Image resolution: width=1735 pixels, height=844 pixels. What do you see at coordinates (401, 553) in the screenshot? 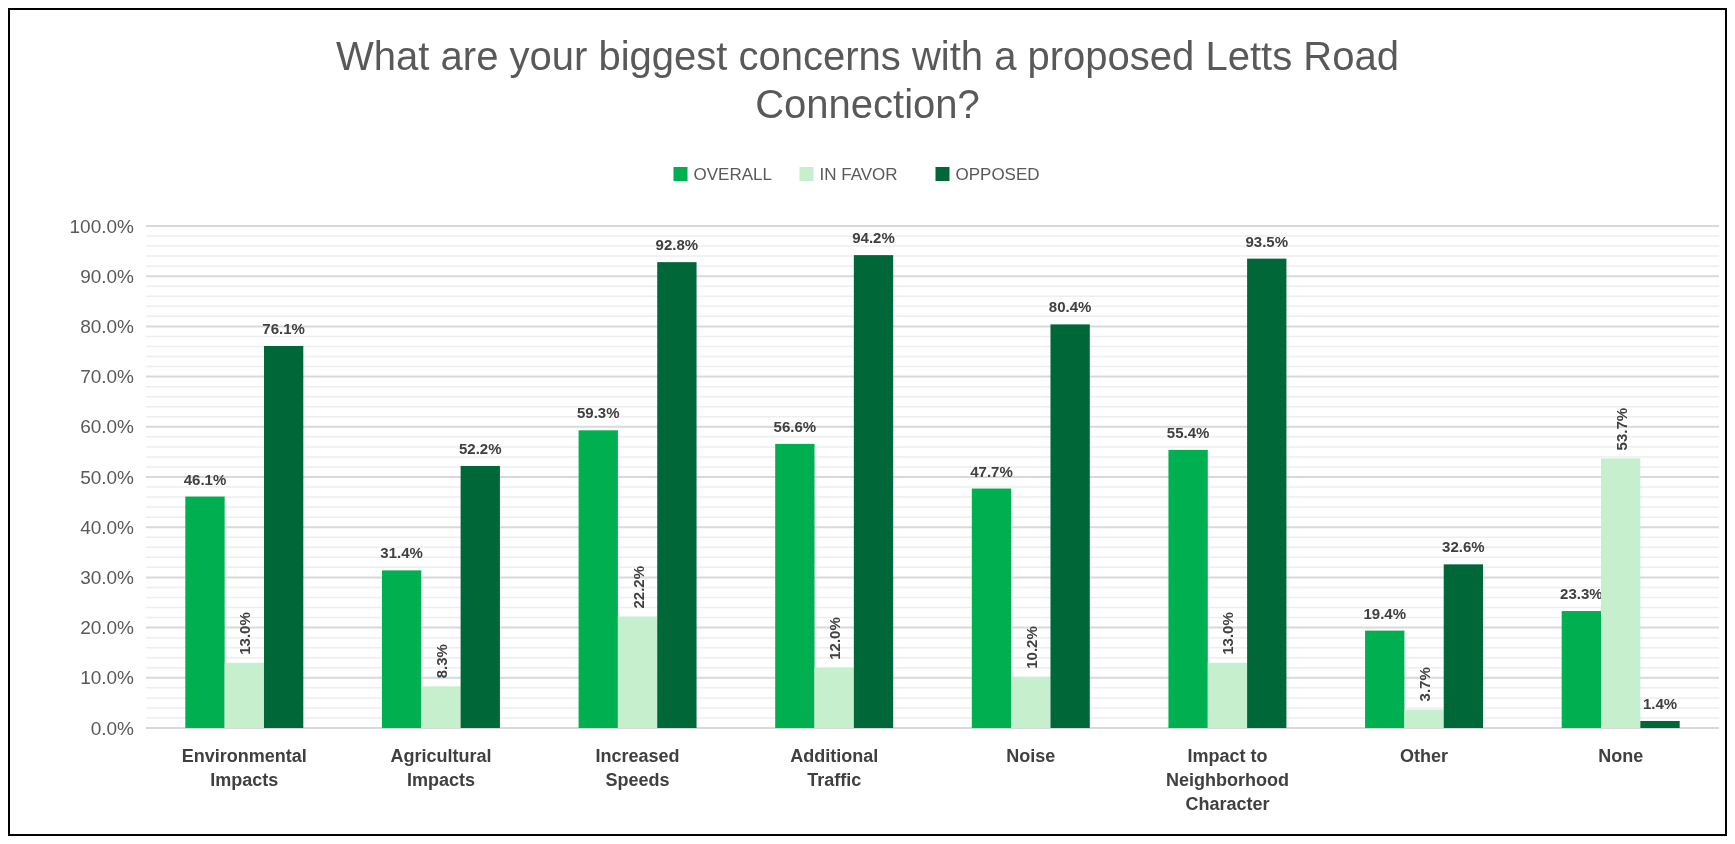
I see `data-label: 31.4%` at bounding box center [401, 553].